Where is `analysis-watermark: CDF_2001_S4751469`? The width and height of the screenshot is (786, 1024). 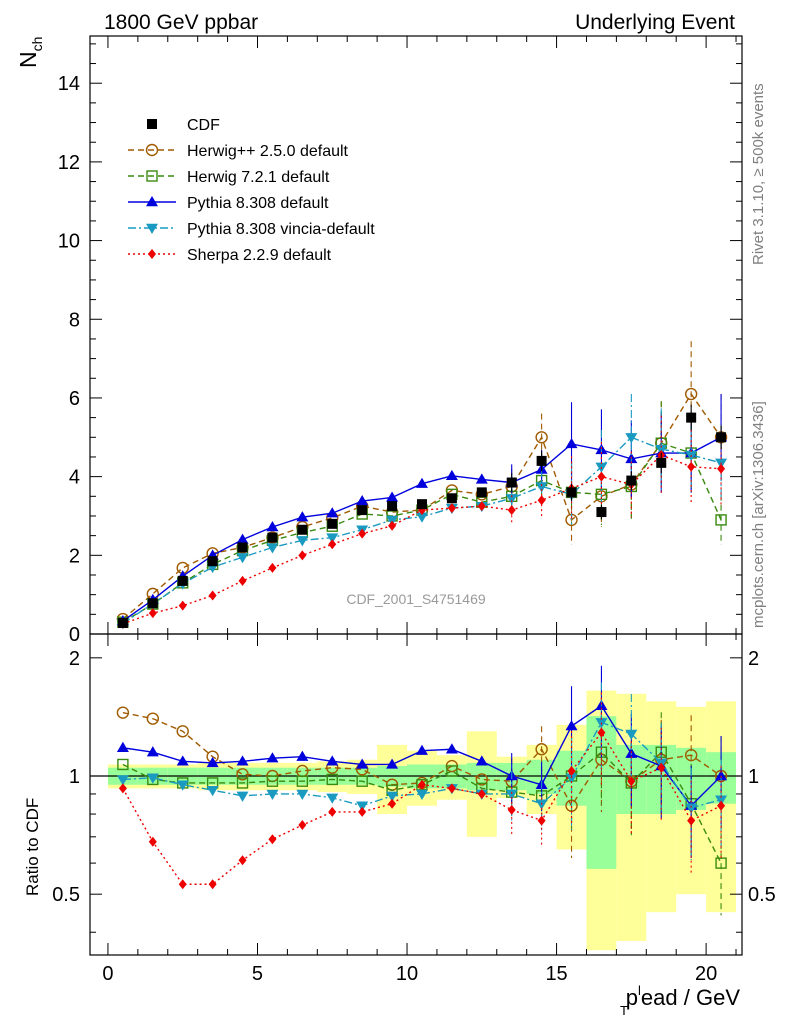 analysis-watermark: CDF_2001_S4751469 is located at coordinates (416, 599).